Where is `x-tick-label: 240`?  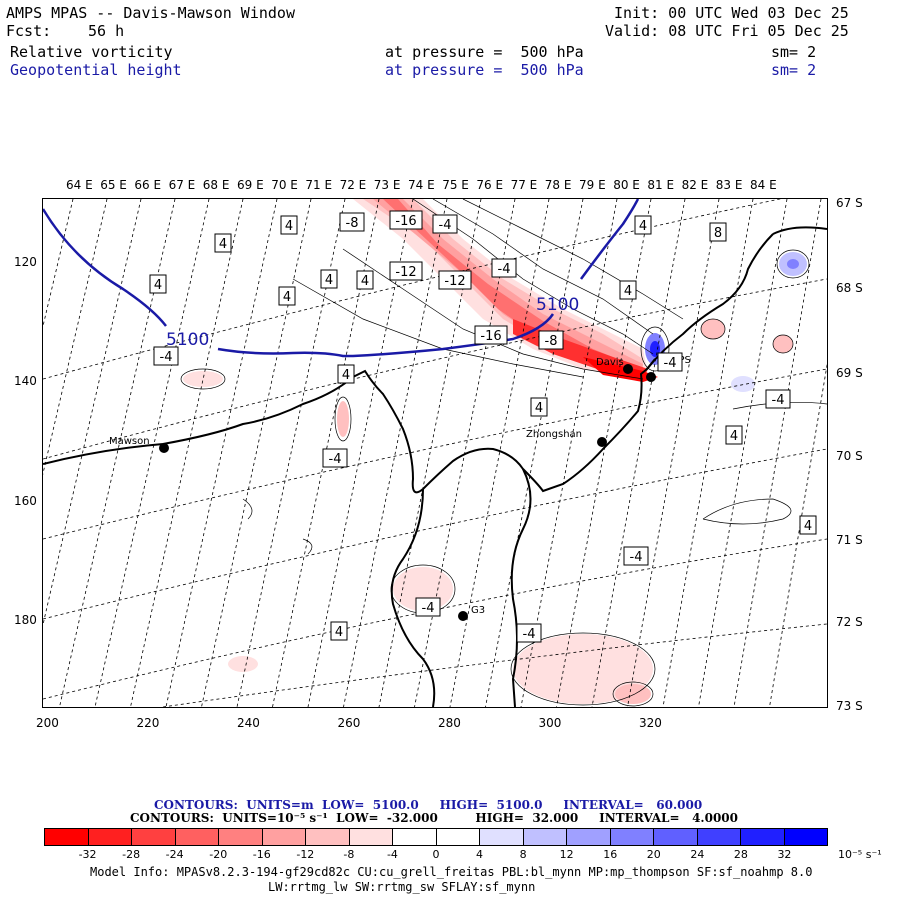 x-tick-label: 240 is located at coordinates (248, 723).